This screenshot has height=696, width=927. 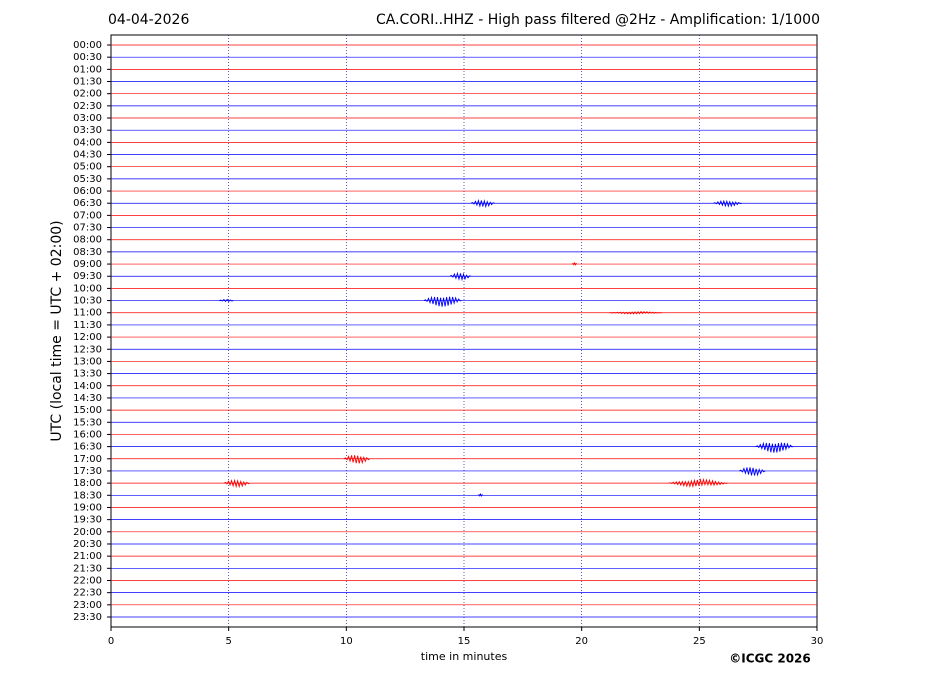 What do you see at coordinates (87, 605) in the screenshot?
I see `y-tick-label: 23:00` at bounding box center [87, 605].